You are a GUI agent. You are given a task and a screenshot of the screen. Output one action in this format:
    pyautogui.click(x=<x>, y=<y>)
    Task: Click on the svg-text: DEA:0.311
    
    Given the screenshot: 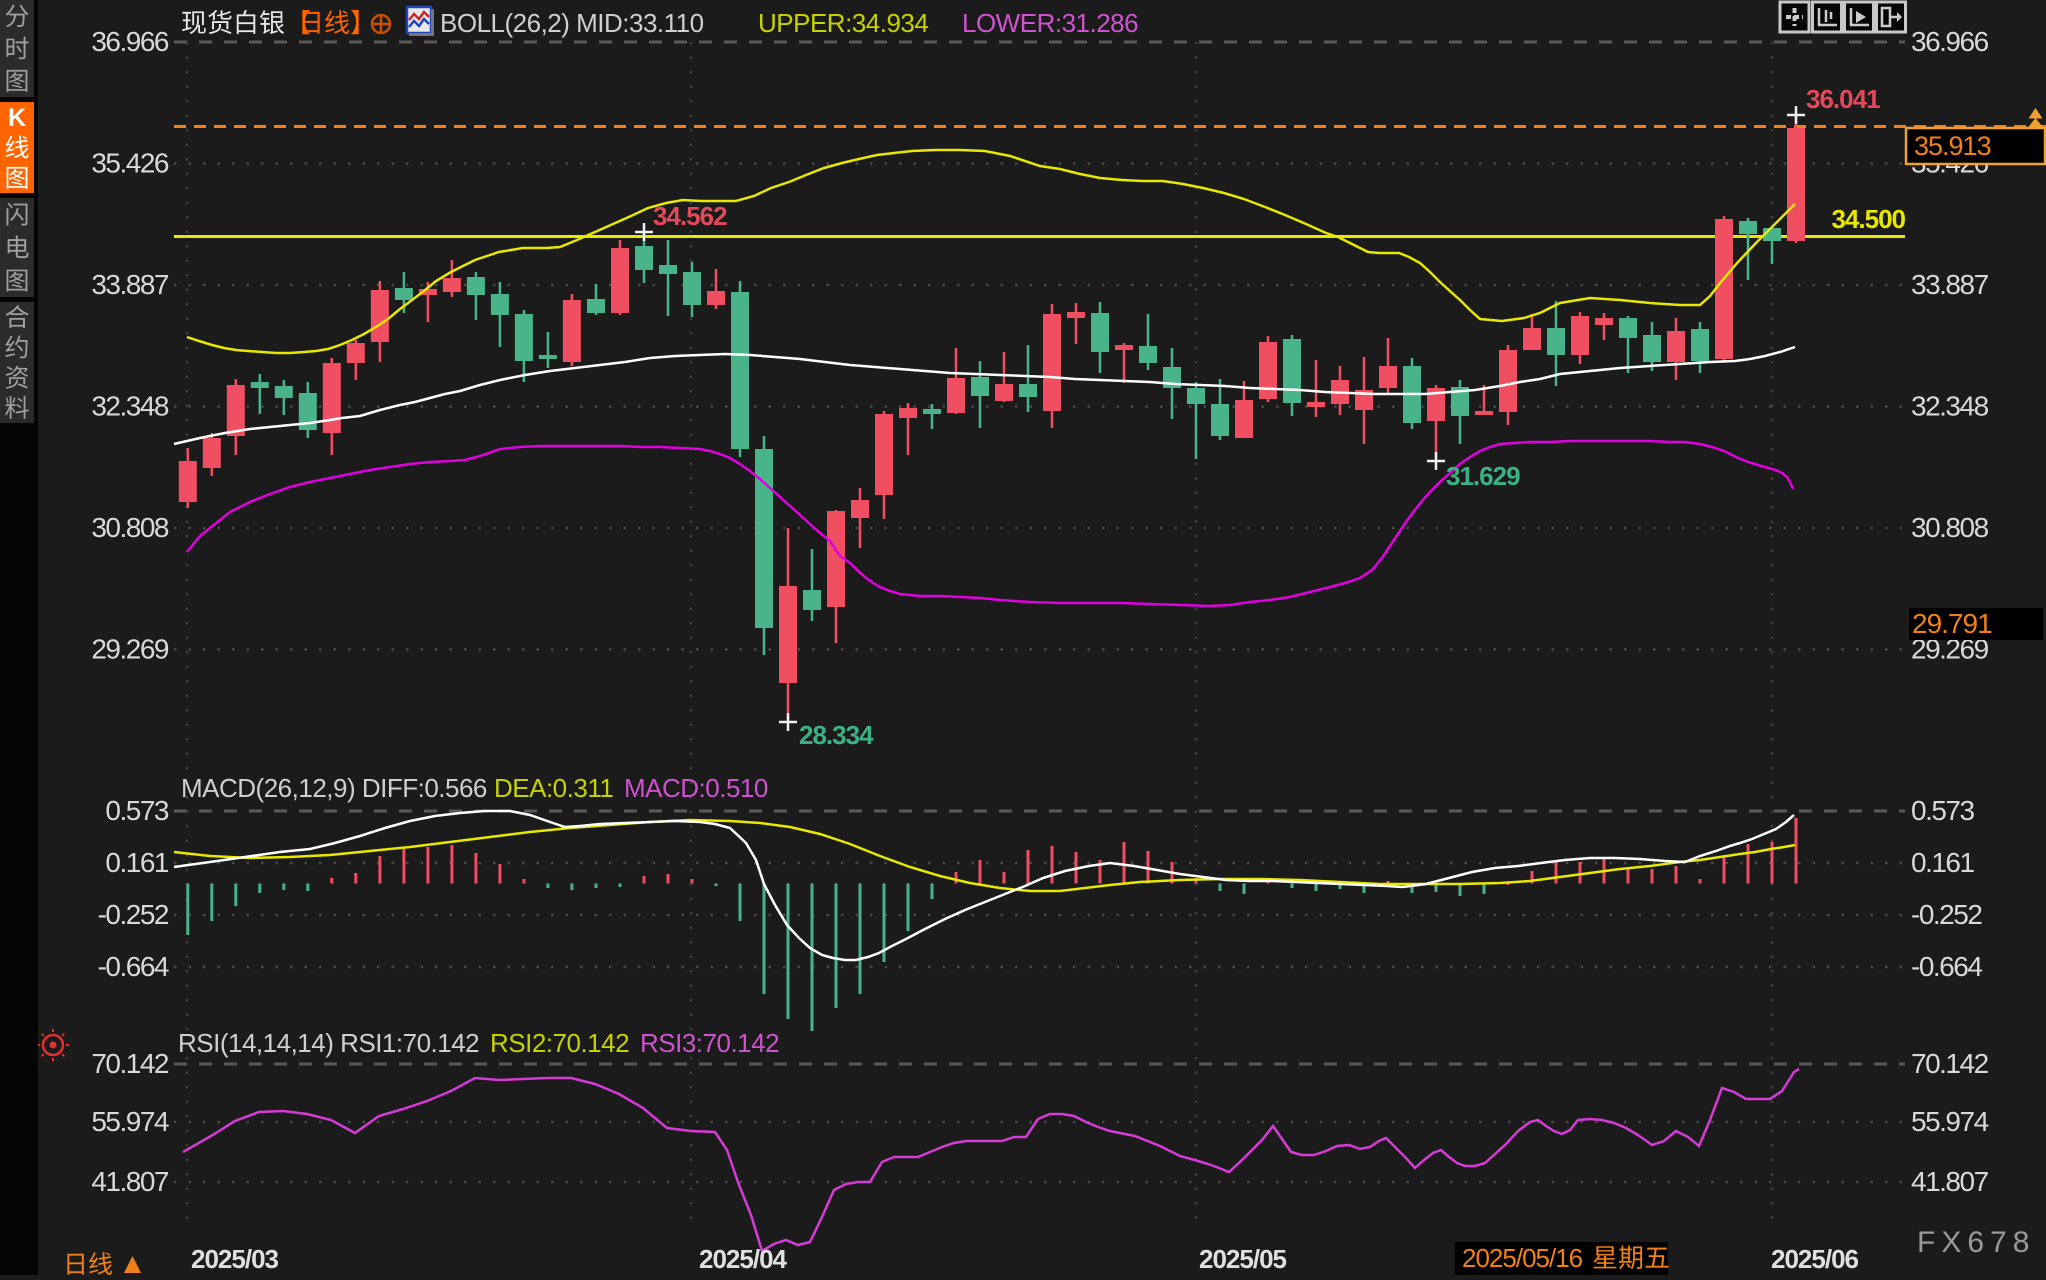 What is the action you would take?
    pyautogui.click(x=553, y=788)
    